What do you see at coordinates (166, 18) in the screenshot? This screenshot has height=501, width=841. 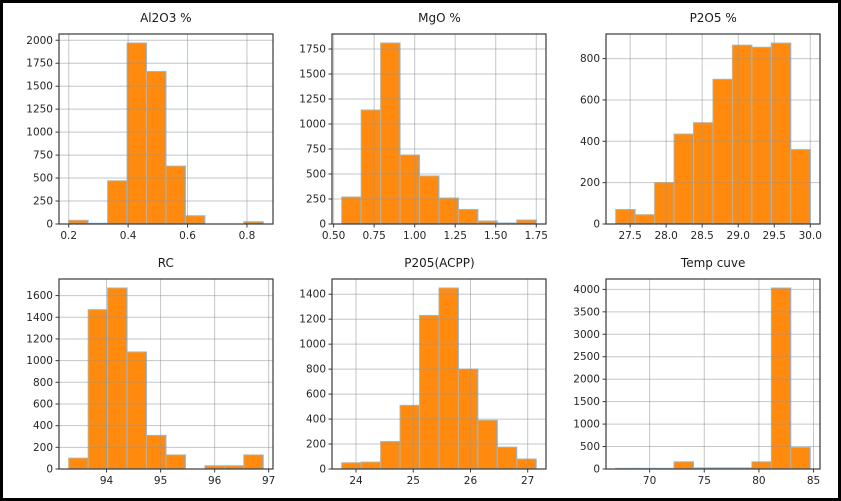 I see `chart-title: Al2O3 %` at bounding box center [166, 18].